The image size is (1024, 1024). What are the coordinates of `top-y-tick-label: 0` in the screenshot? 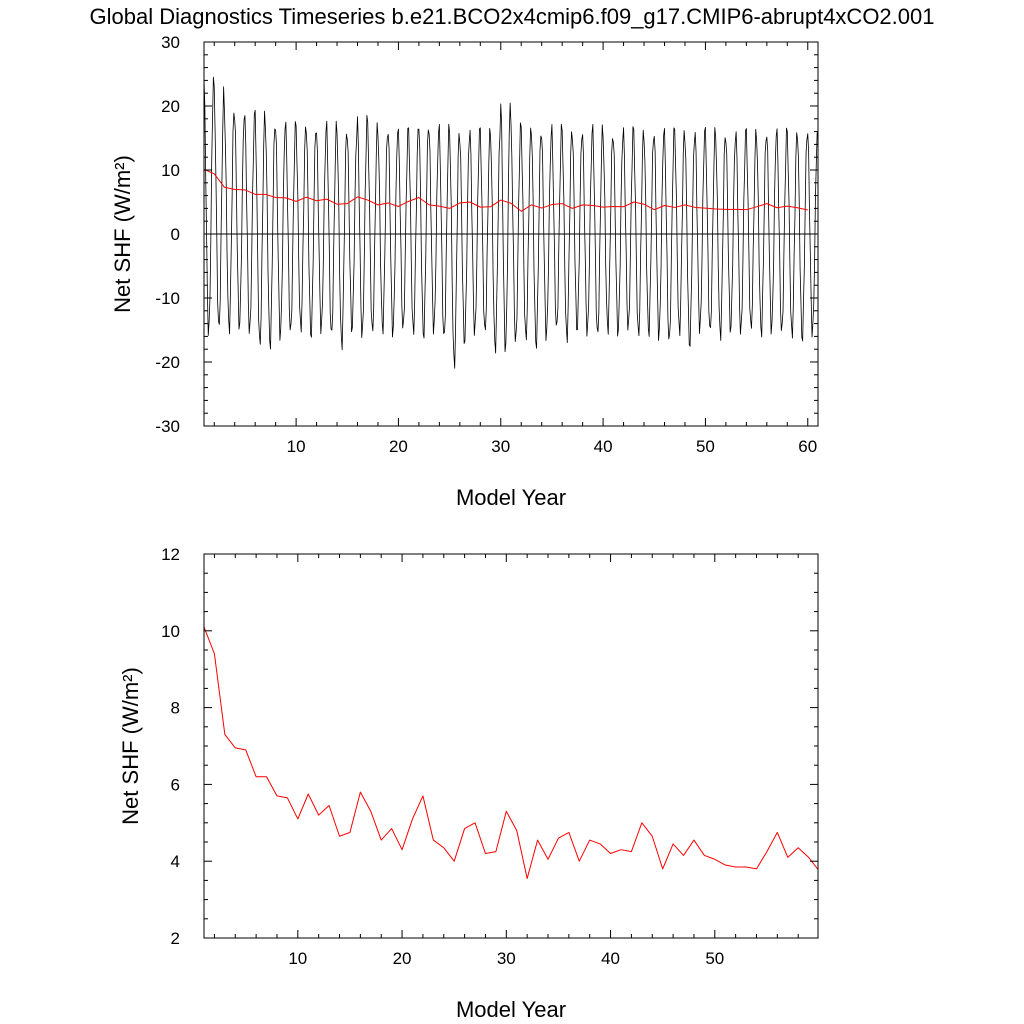 It's located at (175, 234).